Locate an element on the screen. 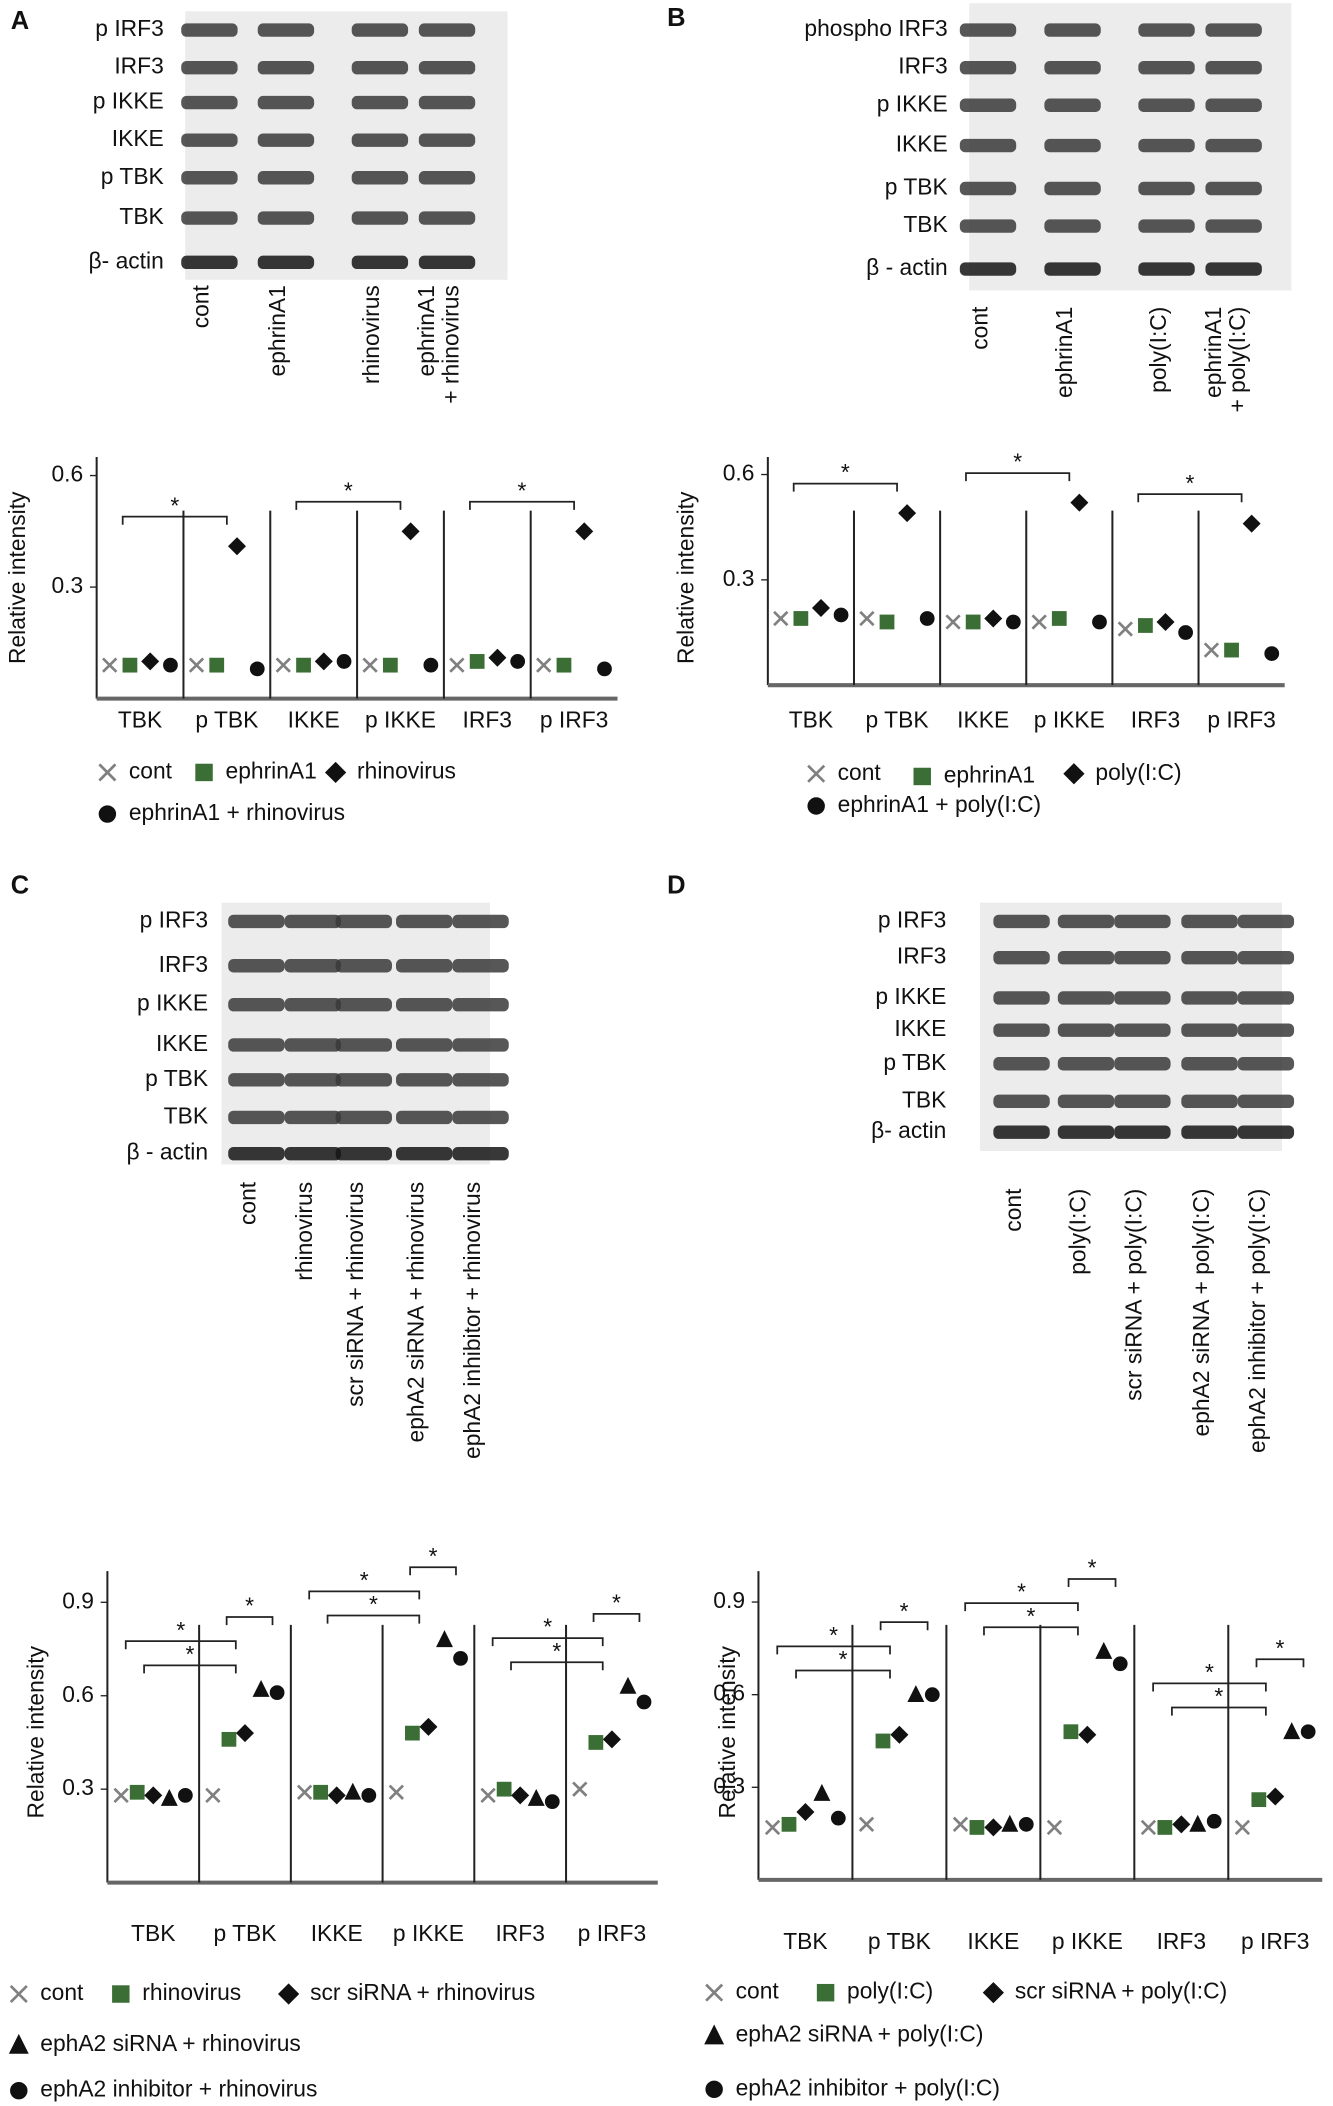 Image resolution: width=1333 pixels, height=2106 pixels. legend-label: ephrinA1 + rhinovirus is located at coordinates (237, 812).